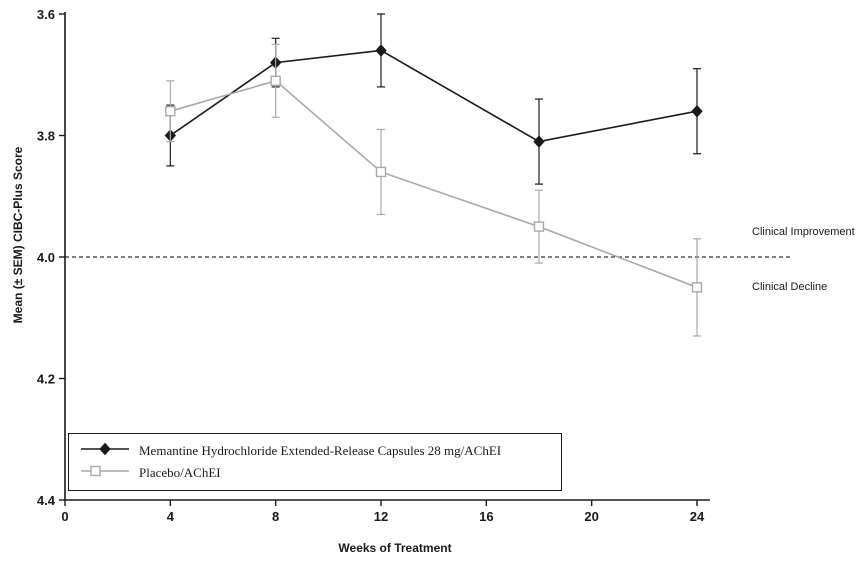 The width and height of the screenshot is (862, 567). Describe the element at coordinates (64, 516) in the screenshot. I see `x-tick-label: 0` at that location.